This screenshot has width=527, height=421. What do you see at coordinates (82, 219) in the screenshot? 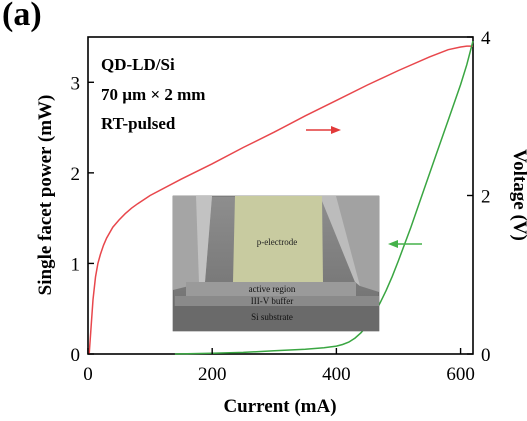
I see `y-axis-ticks: 0 1 2 3` at bounding box center [82, 219].